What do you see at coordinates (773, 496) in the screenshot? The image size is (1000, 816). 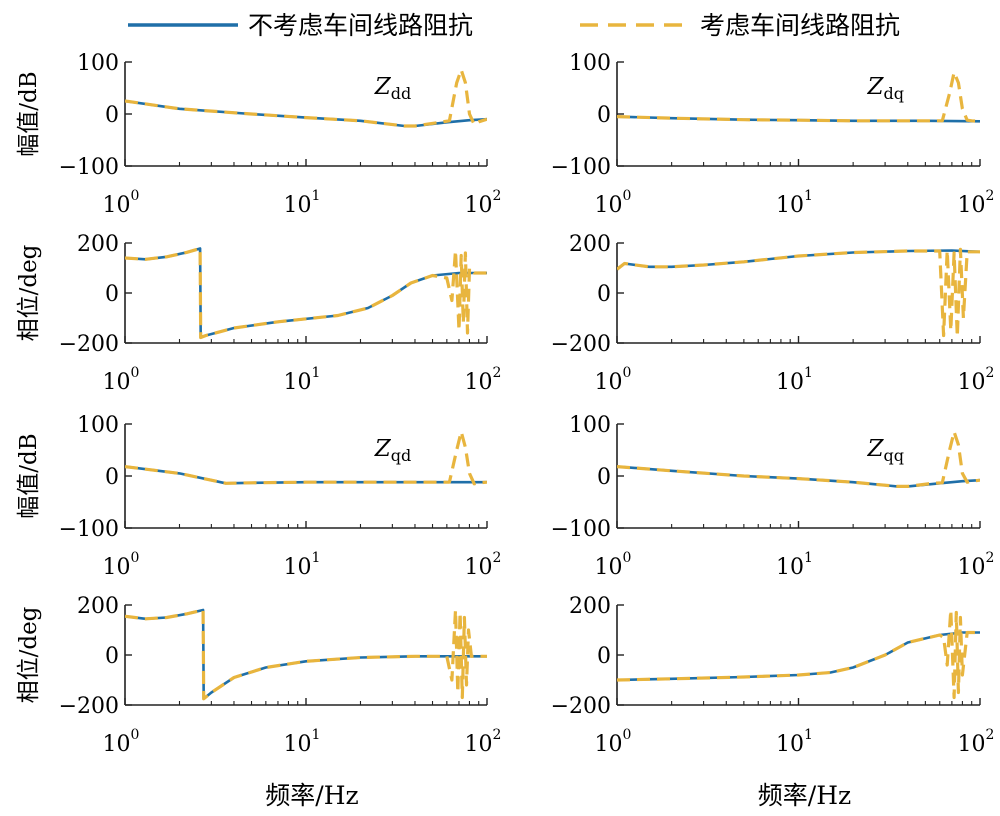 I see `panel-zqq-mag: 100 0 −100 100 10¹ 10² Zqq` at bounding box center [773, 496].